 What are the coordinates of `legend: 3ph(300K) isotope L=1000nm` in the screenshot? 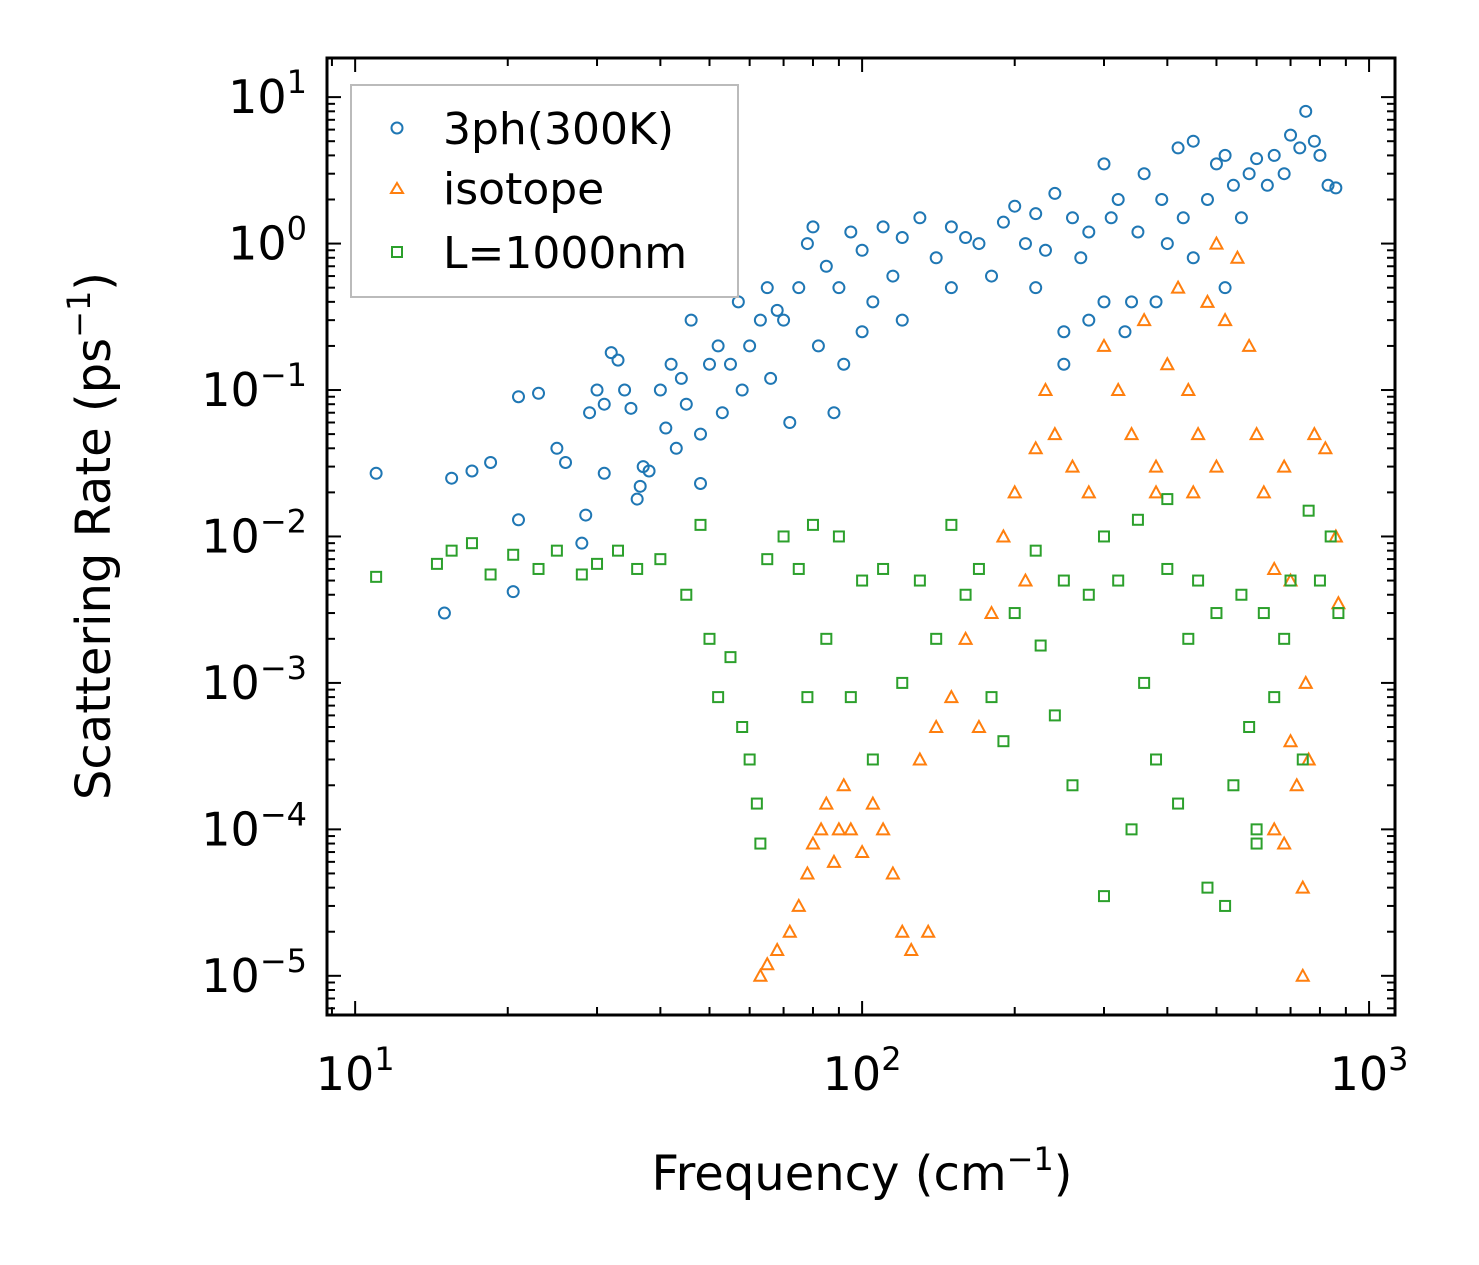 It's located at (544, 191).